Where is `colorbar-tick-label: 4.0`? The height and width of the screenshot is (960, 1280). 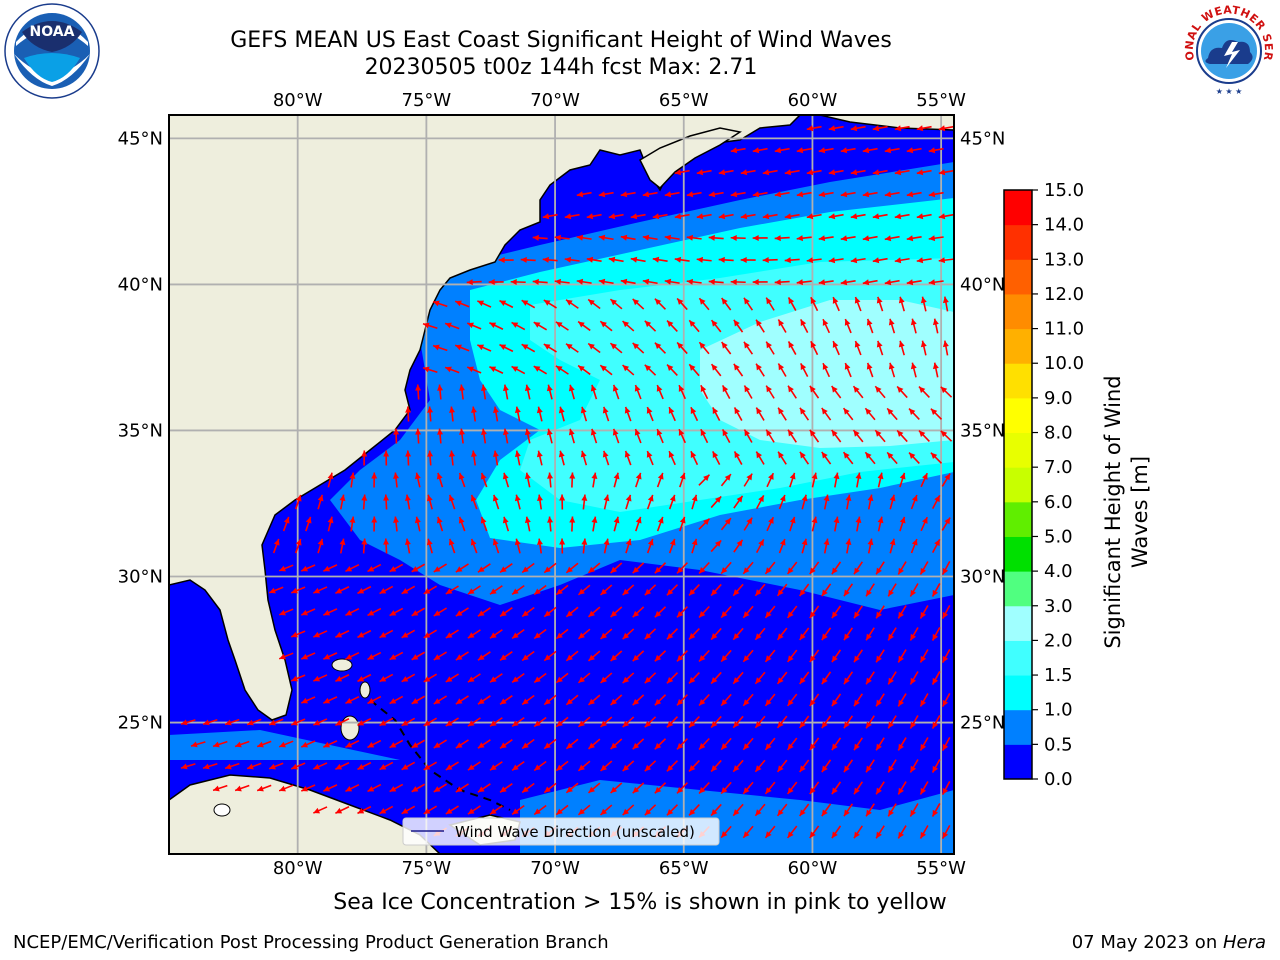
colorbar-tick-label: 4.0 is located at coordinates (1058, 571).